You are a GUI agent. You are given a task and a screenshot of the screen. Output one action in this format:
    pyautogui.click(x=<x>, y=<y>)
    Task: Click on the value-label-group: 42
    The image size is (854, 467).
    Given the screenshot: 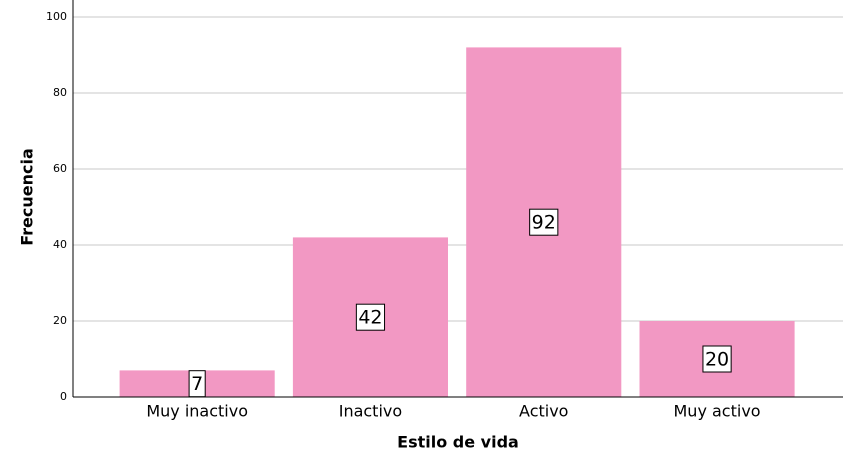 What is the action you would take?
    pyautogui.click(x=370, y=317)
    